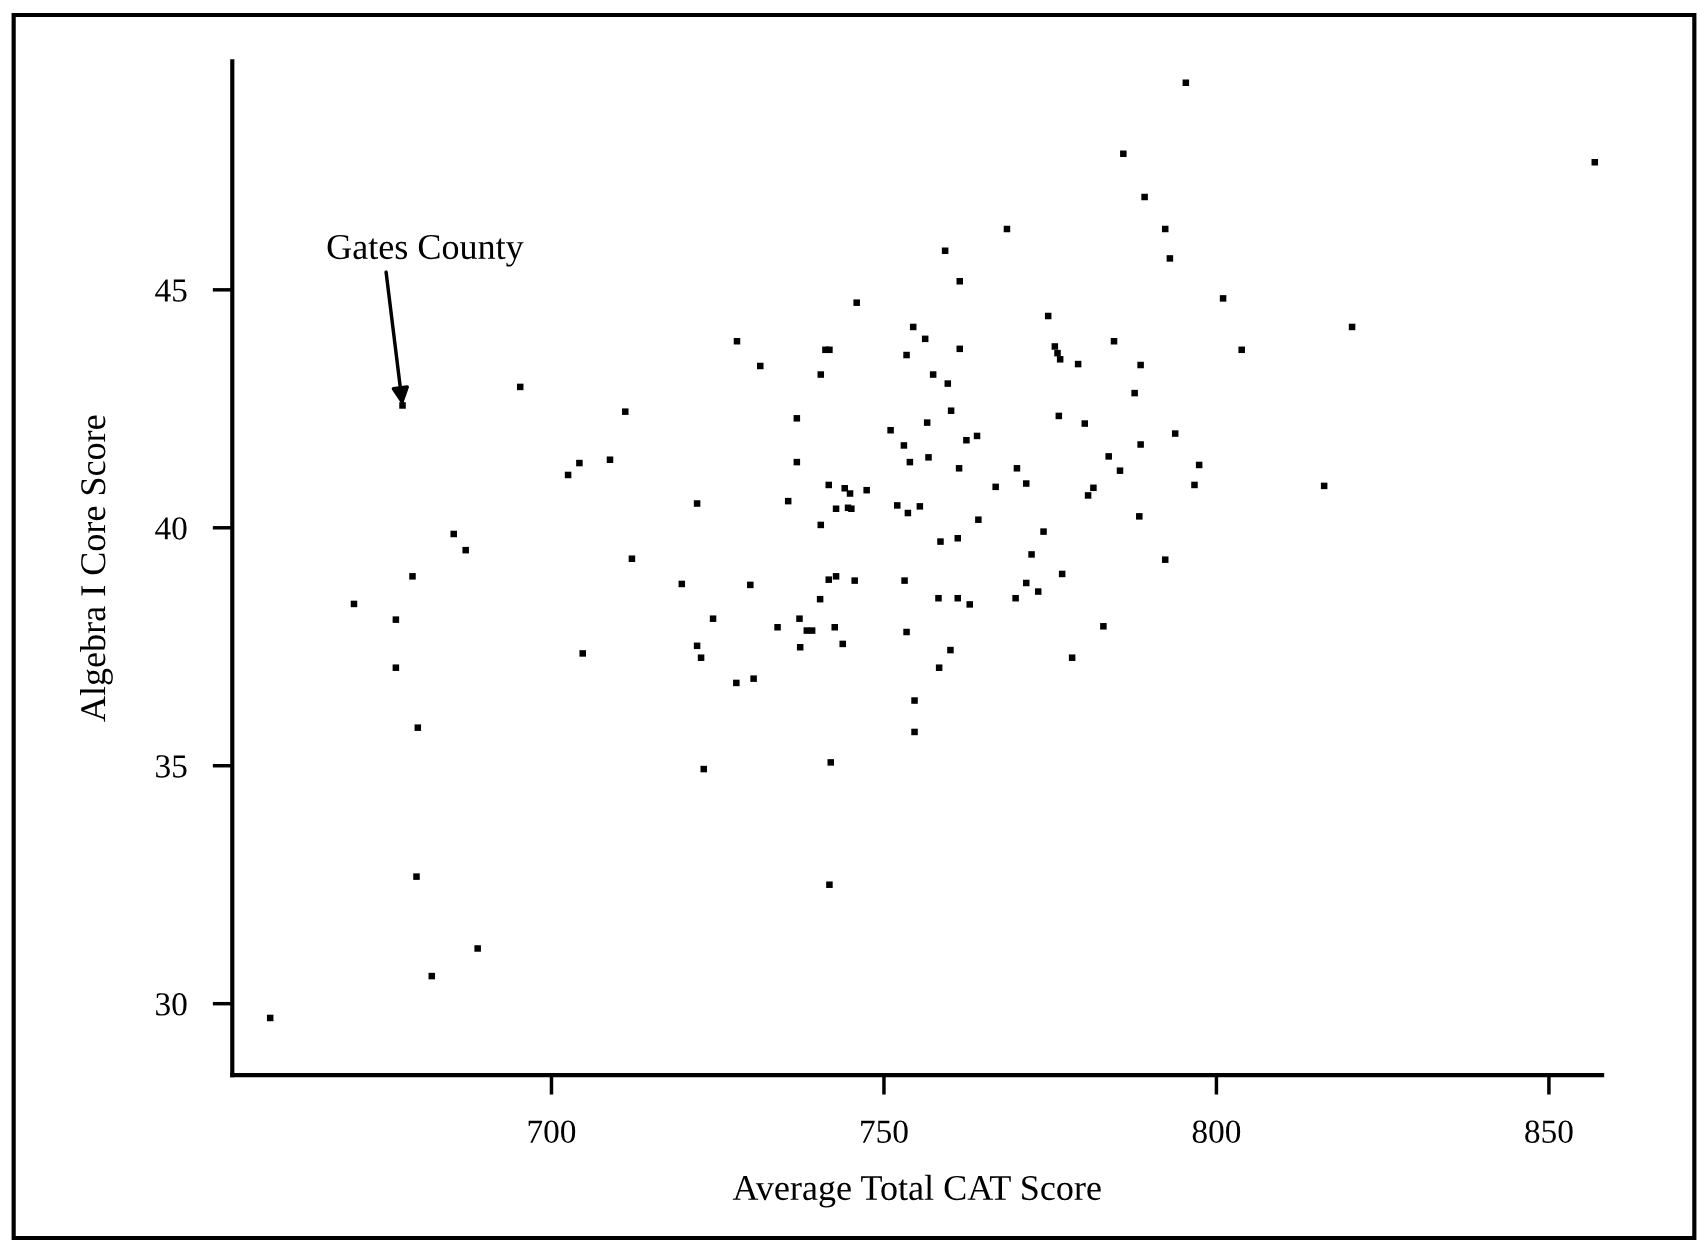  What do you see at coordinates (552, 1131) in the screenshot?
I see `x-tick-label: 700` at bounding box center [552, 1131].